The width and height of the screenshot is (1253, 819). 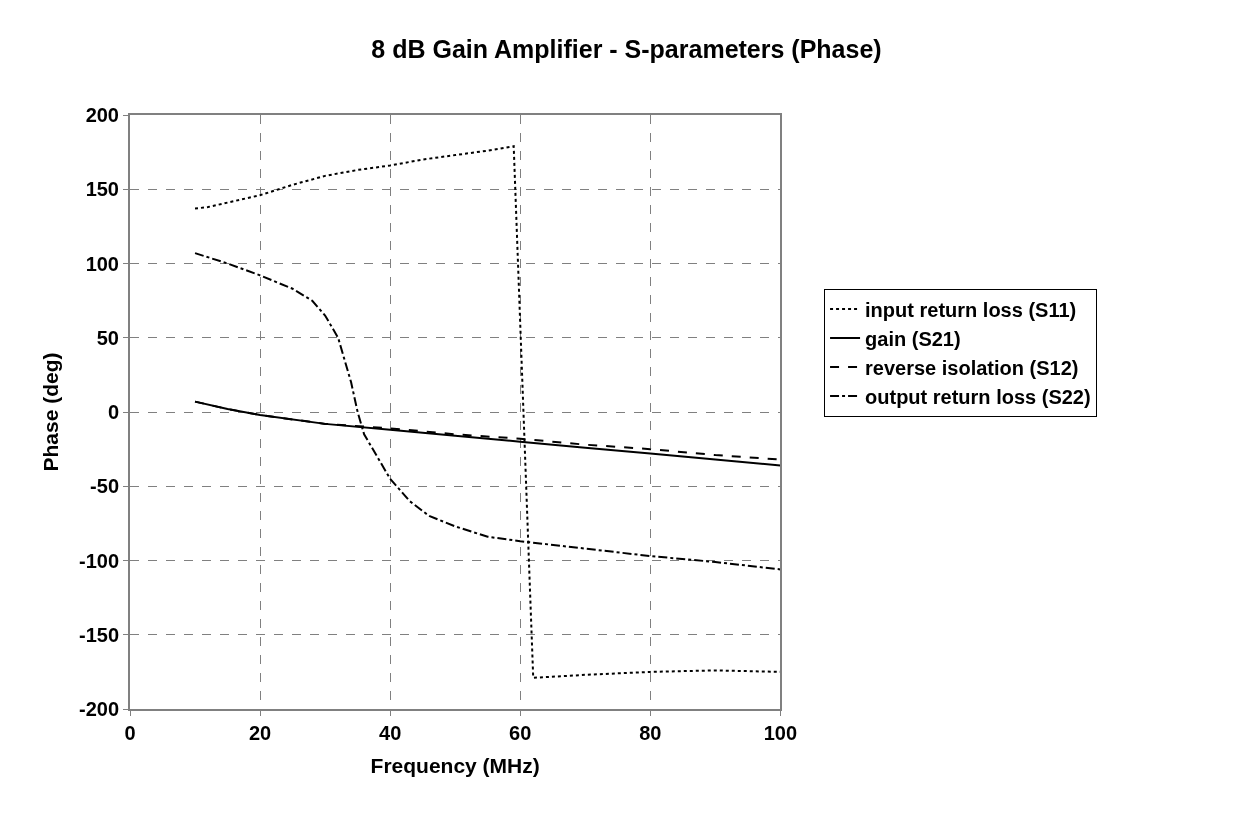 I want to click on y-tick-label: 100, so click(x=102, y=263).